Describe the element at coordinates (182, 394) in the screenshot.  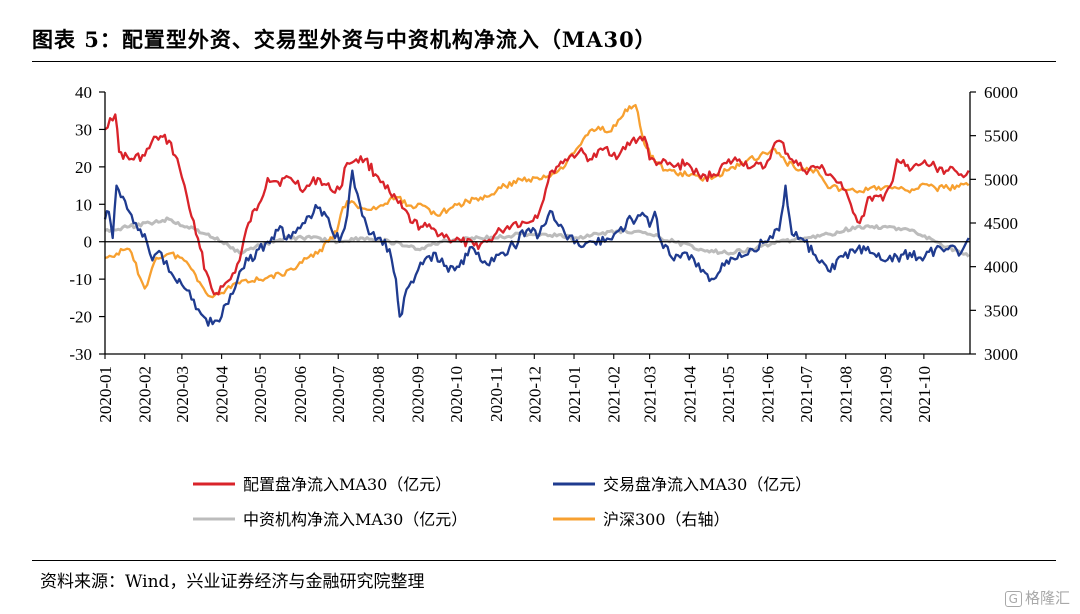
I see `x-tick-label: 2020-03` at that location.